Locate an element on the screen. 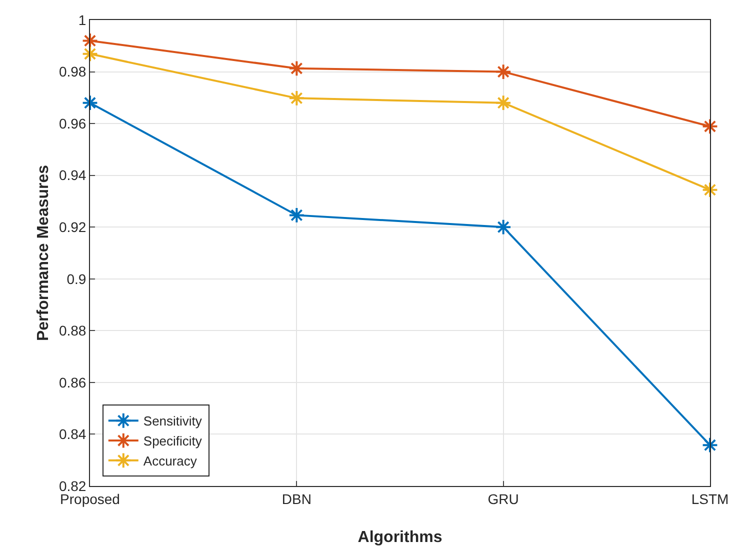  legend-label: Accuracy is located at coordinates (170, 461).